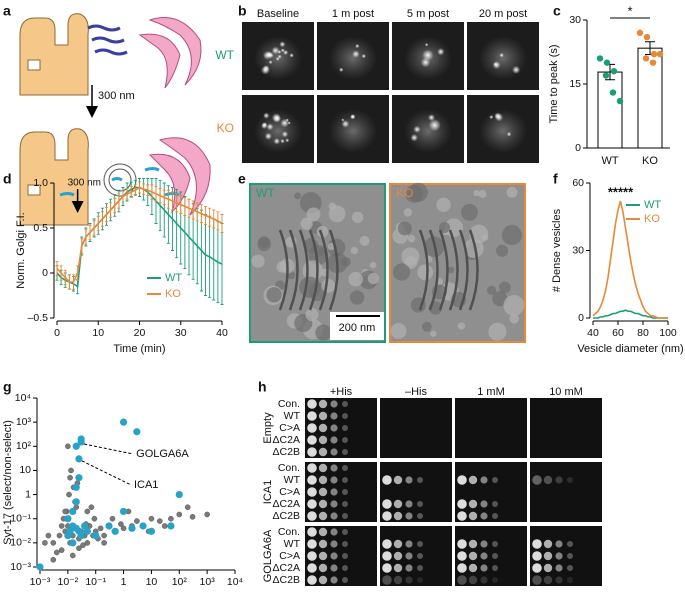 Image resolution: width=685 pixels, height=595 pixels. Describe the element at coordinates (491, 392) in the screenshot. I see `column-header: 1 mM` at that location.